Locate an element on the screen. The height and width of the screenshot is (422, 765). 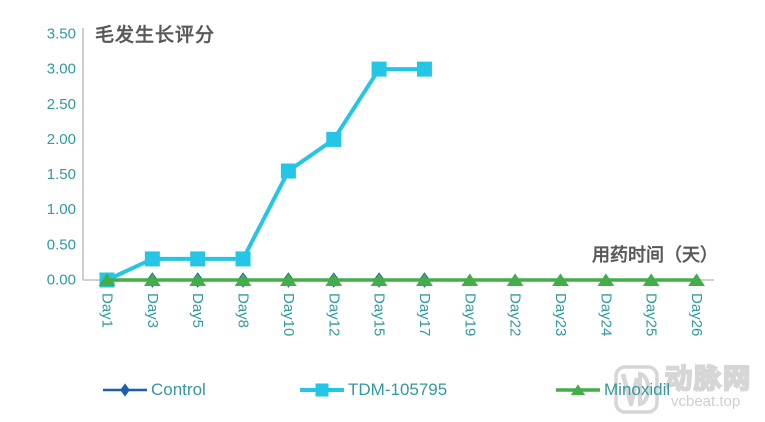
y-tick-label: 2.00 is located at coordinates (61, 139).